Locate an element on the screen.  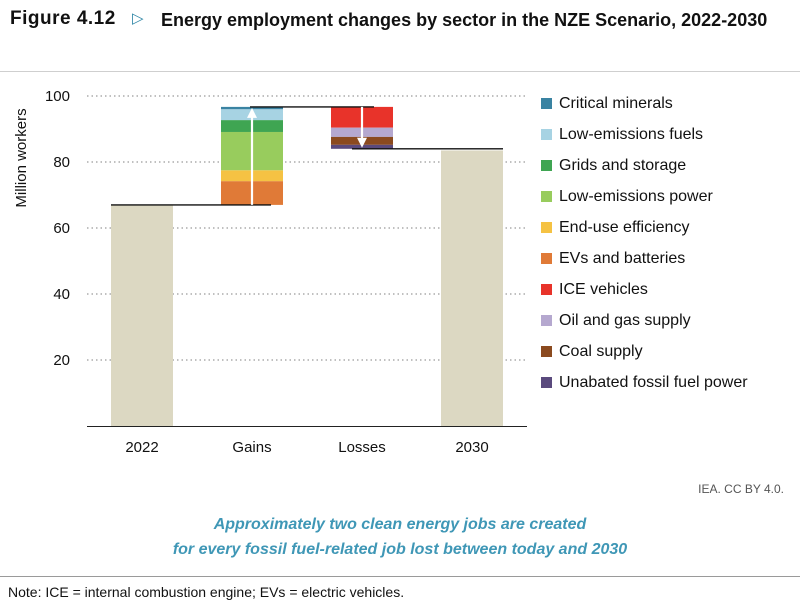
figure-label: Figure 4.12 is located at coordinates (63, 18).